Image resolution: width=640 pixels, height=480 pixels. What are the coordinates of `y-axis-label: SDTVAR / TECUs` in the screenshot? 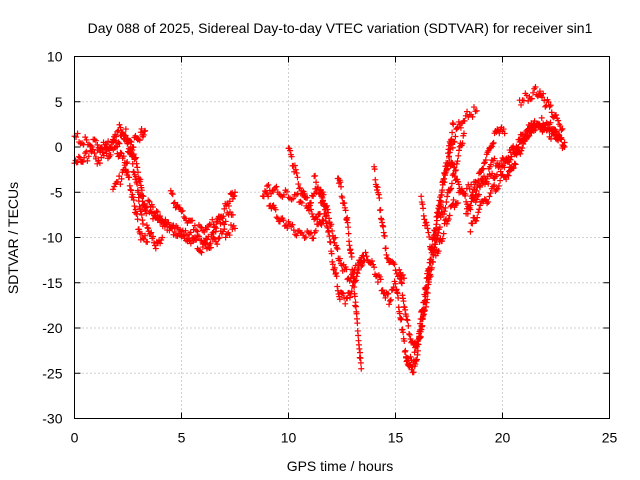 It's located at (13, 238).